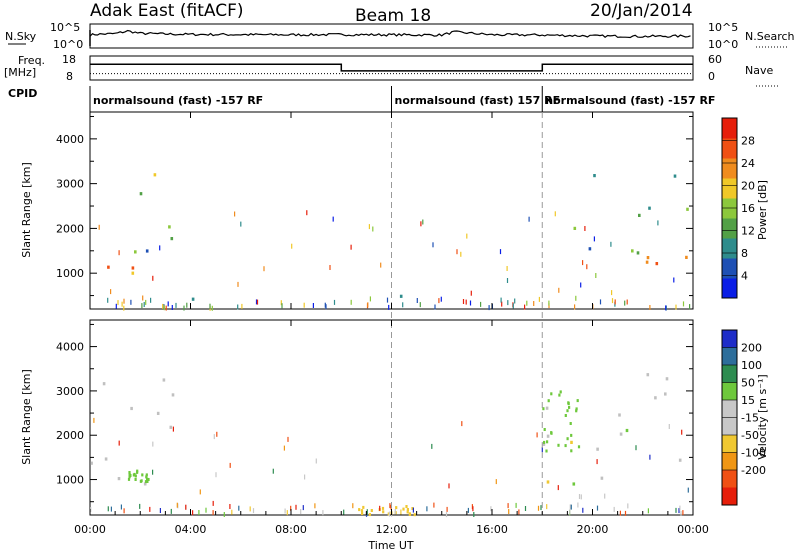 Image resolution: width=800 pixels, height=558 pixels. What do you see at coordinates (715, 59) in the screenshot?
I see `nave-tick-high: 60` at bounding box center [715, 59].